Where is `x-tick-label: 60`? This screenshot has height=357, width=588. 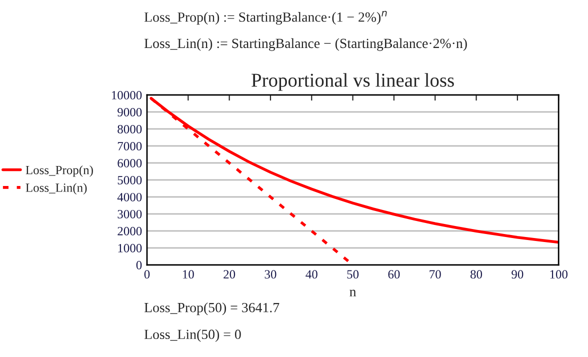
x-tick-label: 60 is located at coordinates (394, 274).